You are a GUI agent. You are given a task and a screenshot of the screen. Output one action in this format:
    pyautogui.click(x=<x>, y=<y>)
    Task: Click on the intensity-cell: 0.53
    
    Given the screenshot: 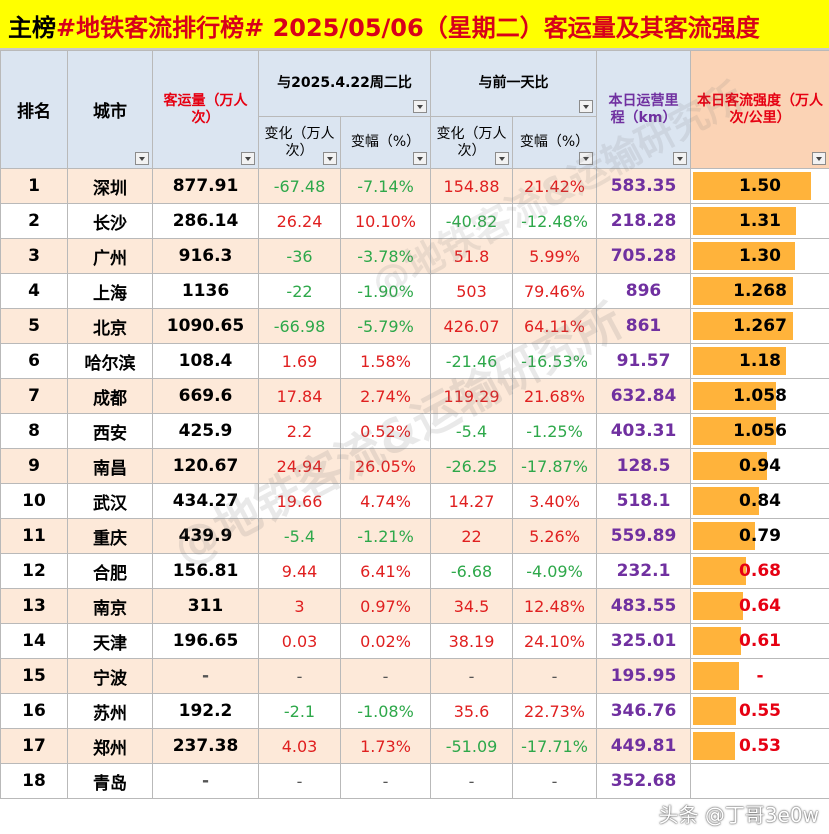 What is the action you would take?
    pyautogui.click(x=759, y=746)
    